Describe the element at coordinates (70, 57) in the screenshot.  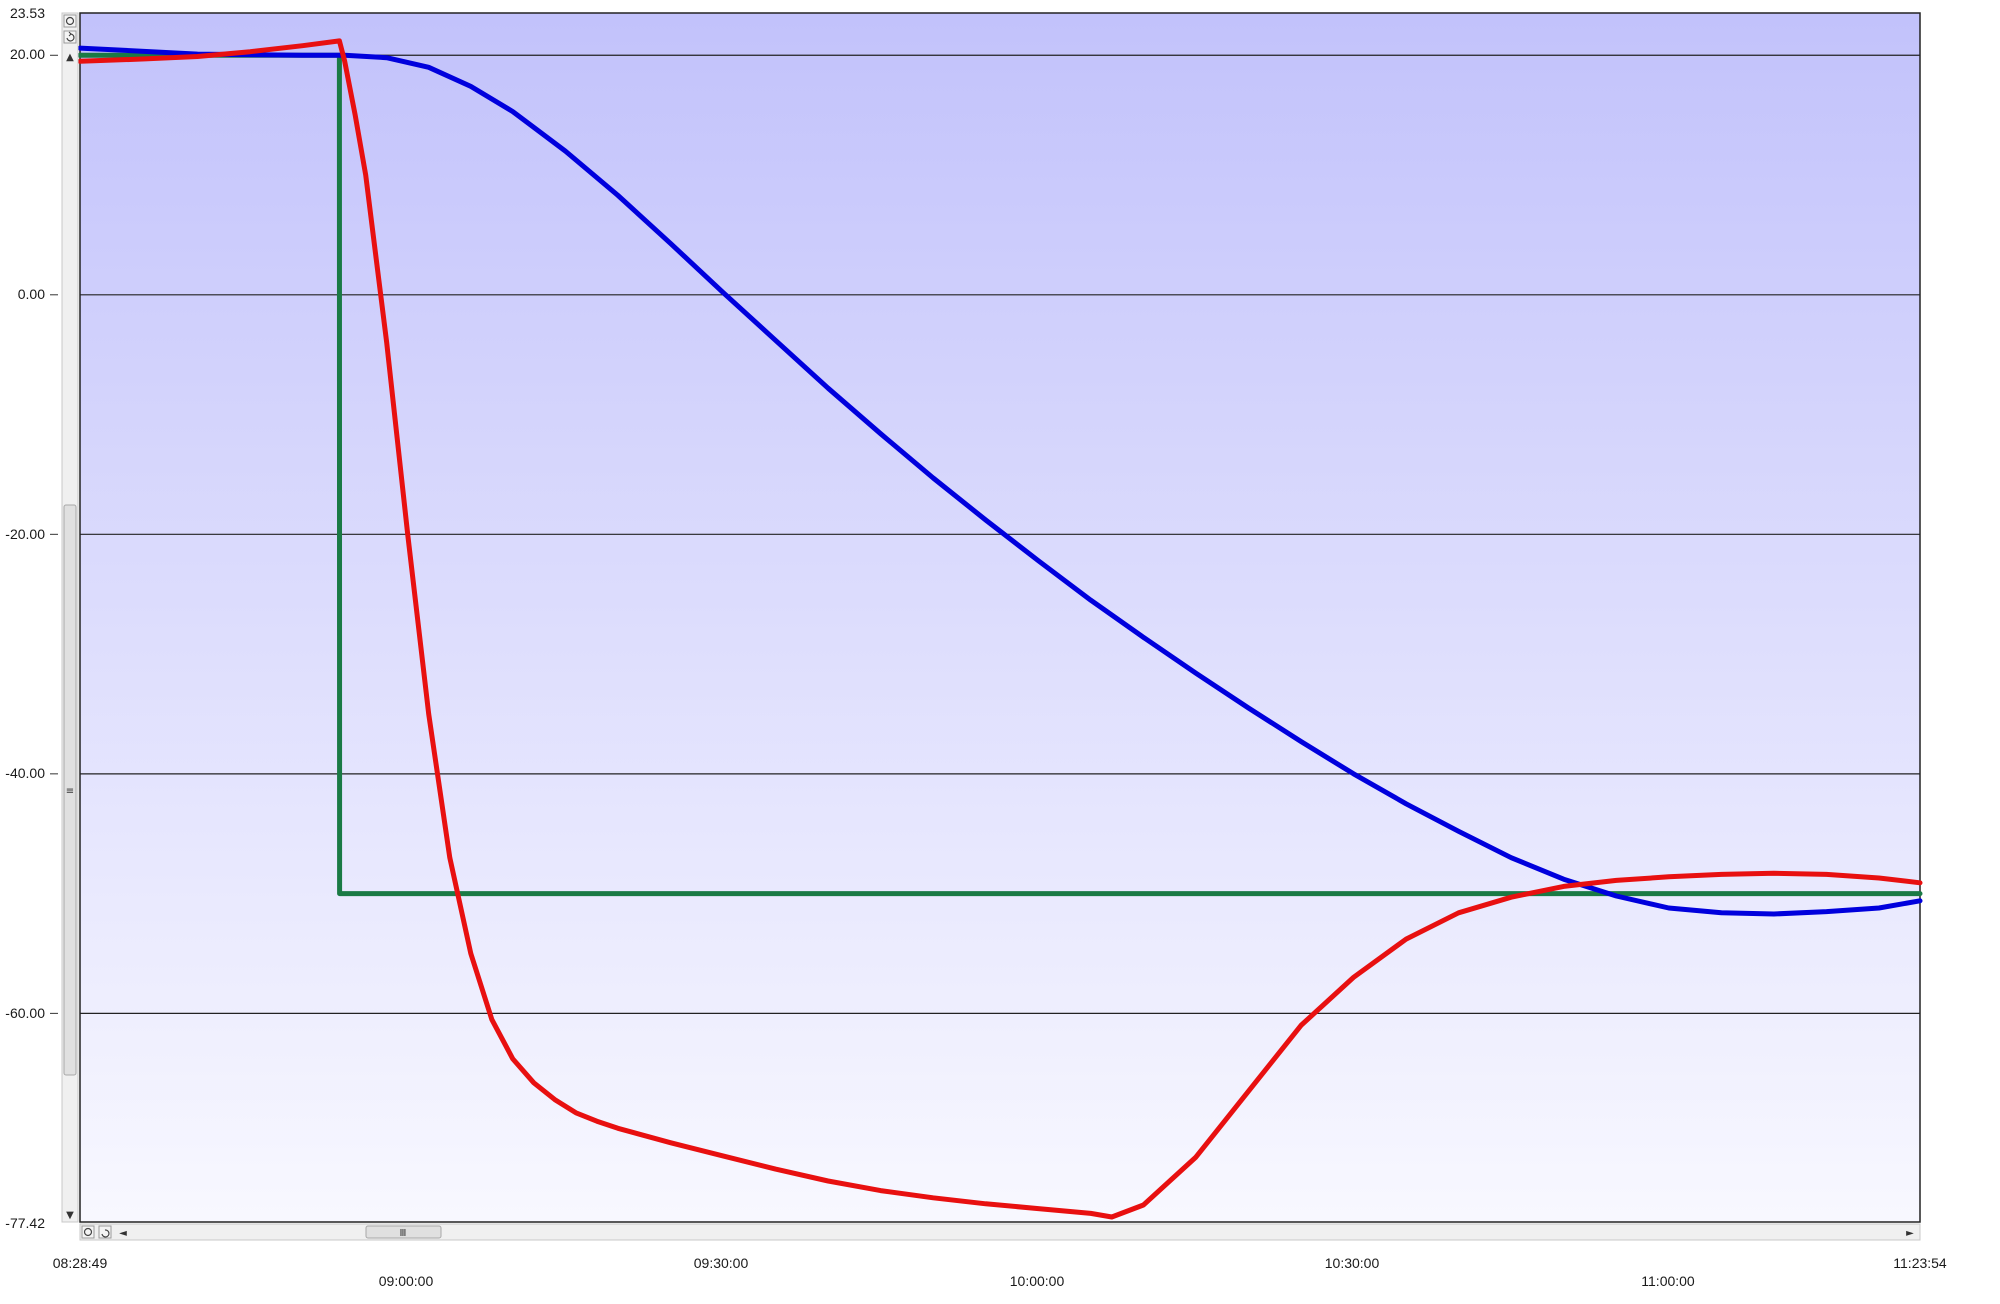
I see `scroll-up-arrow-icon: ▲` at that location.